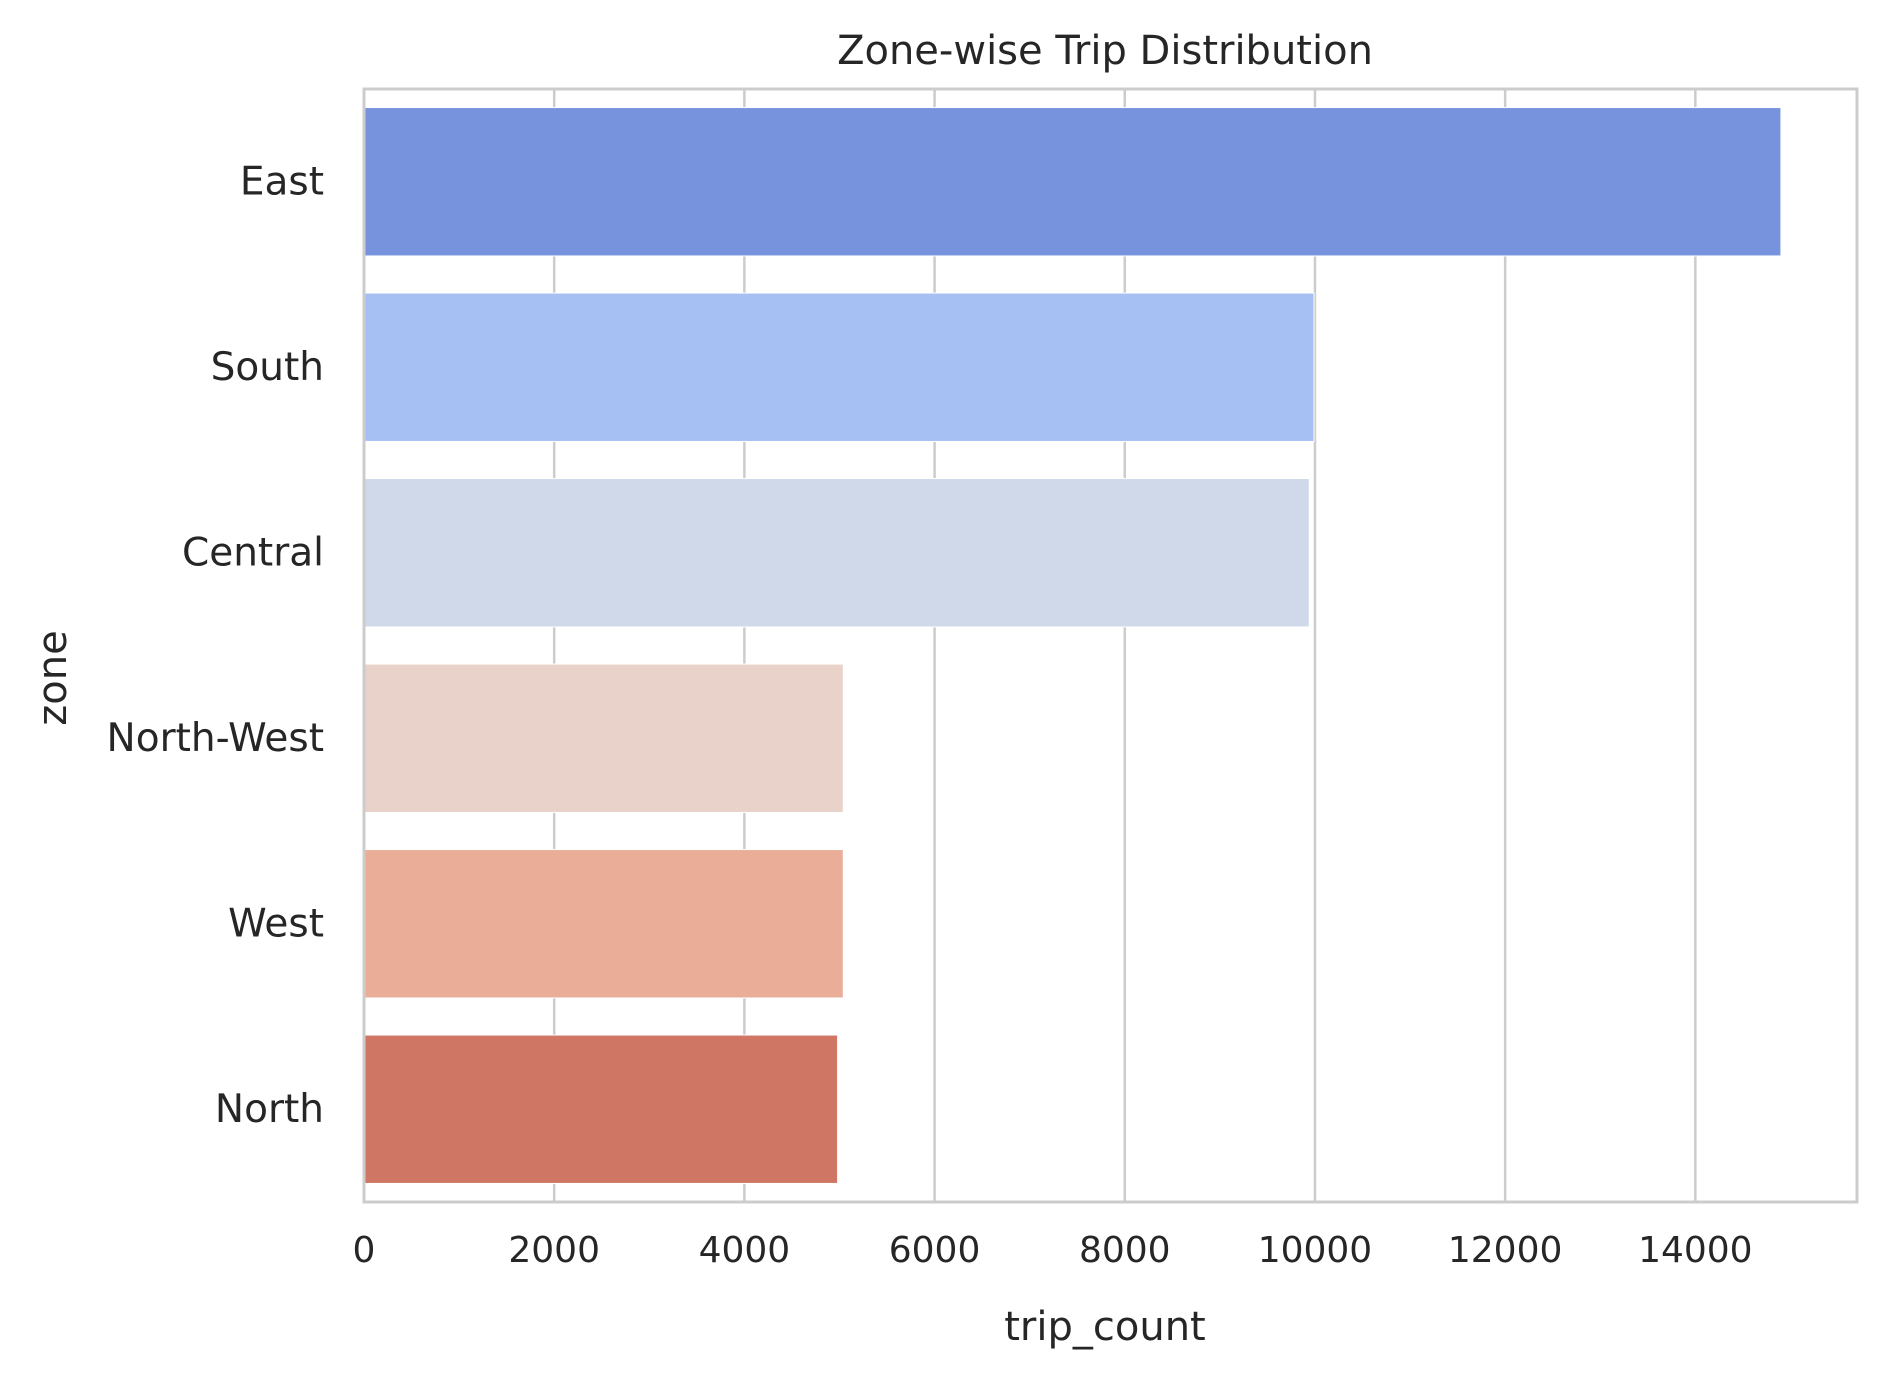 The height and width of the screenshot is (1375, 1881). Describe the element at coordinates (1315, 1250) in the screenshot. I see `x-tick-label: 10000` at that location.